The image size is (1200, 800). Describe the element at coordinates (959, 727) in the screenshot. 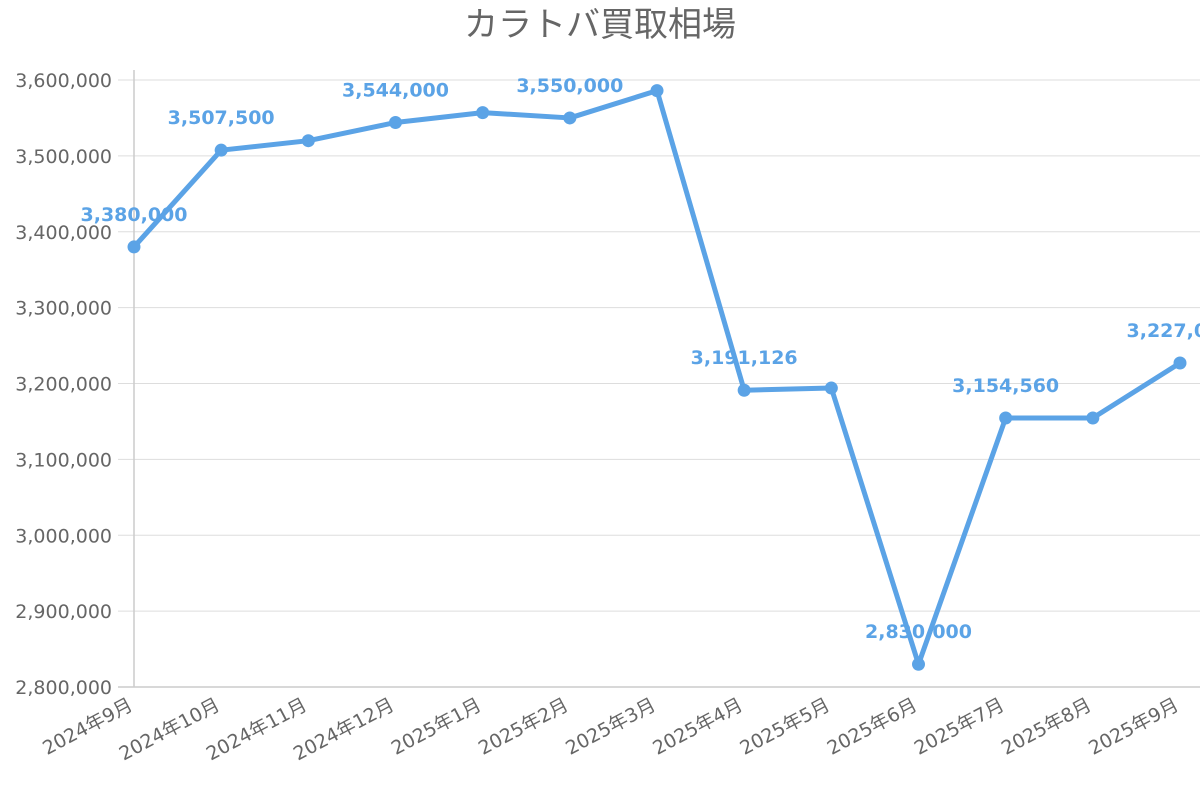

I see `x-tick-label: 2025年7月` at that location.